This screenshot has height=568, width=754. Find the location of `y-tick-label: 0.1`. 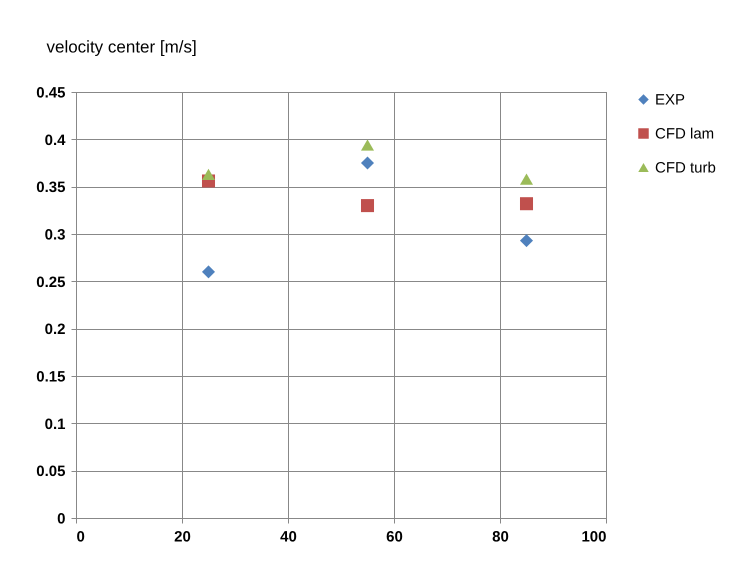

y-tick-label: 0.1 is located at coordinates (55, 424).